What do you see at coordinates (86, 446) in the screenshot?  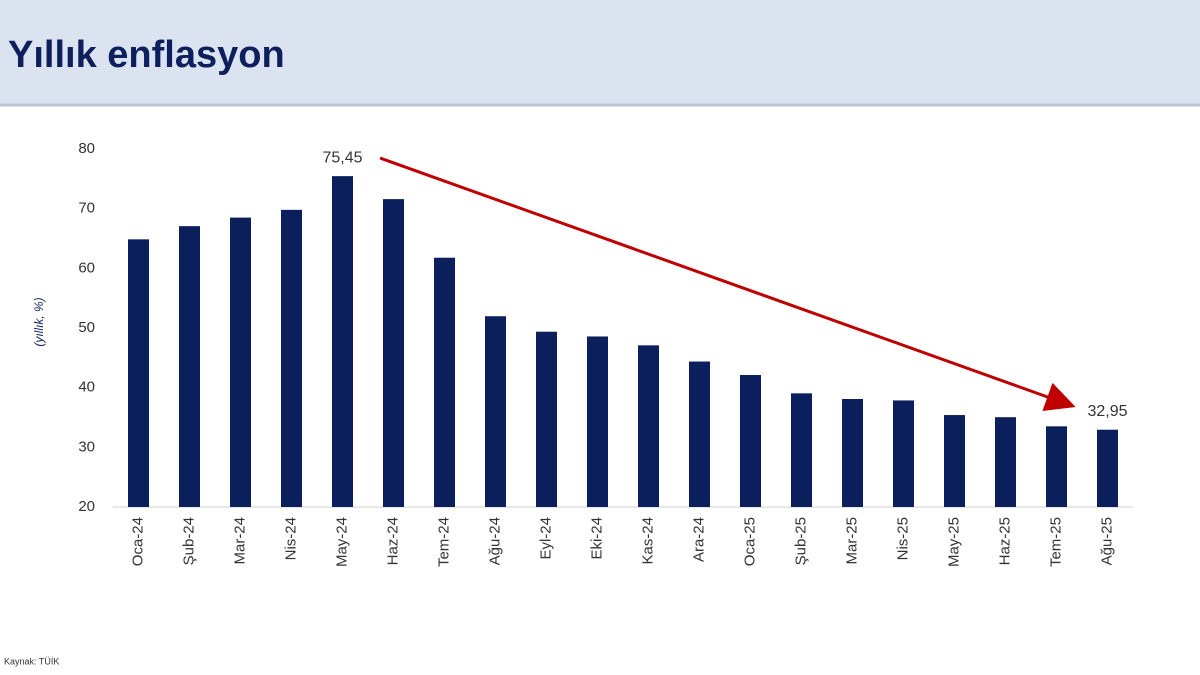 I see `y-tick-label: 30` at bounding box center [86, 446].